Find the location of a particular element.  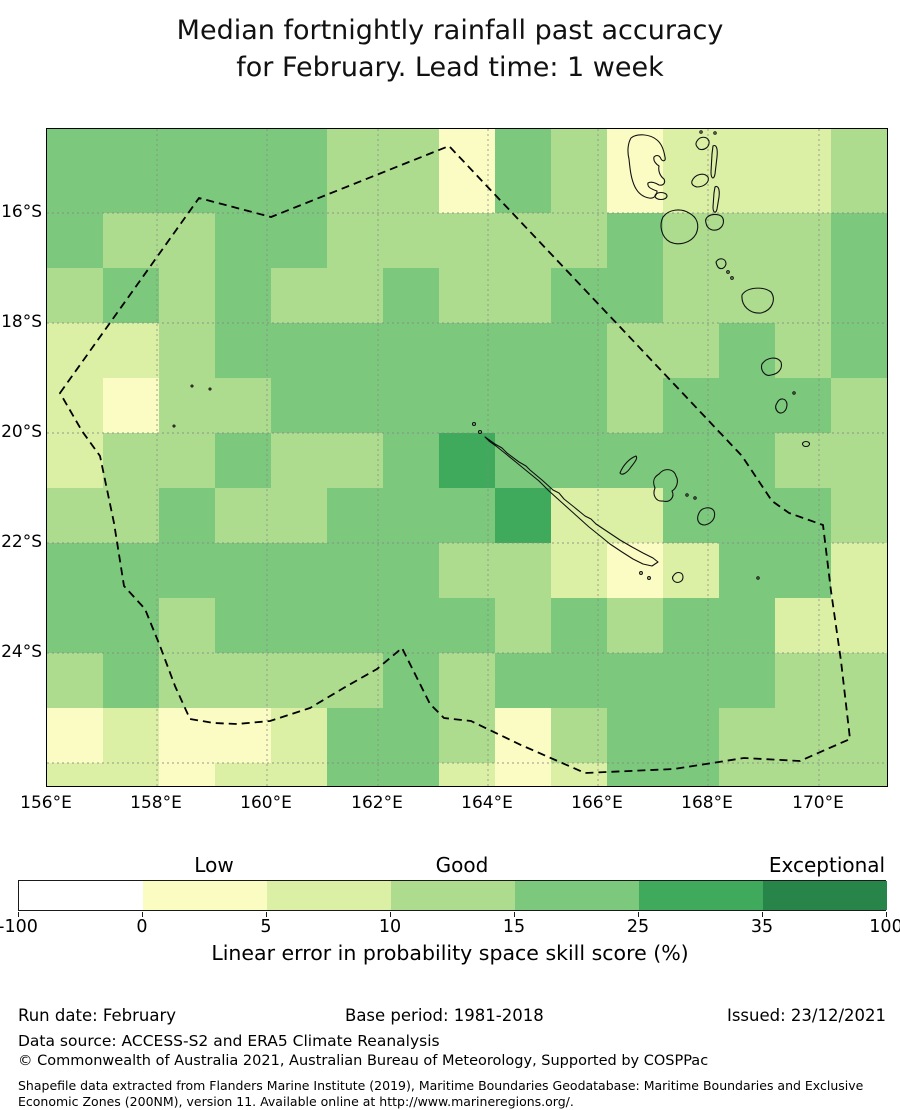

lon-tick-label: 158°E is located at coordinates (156, 803).